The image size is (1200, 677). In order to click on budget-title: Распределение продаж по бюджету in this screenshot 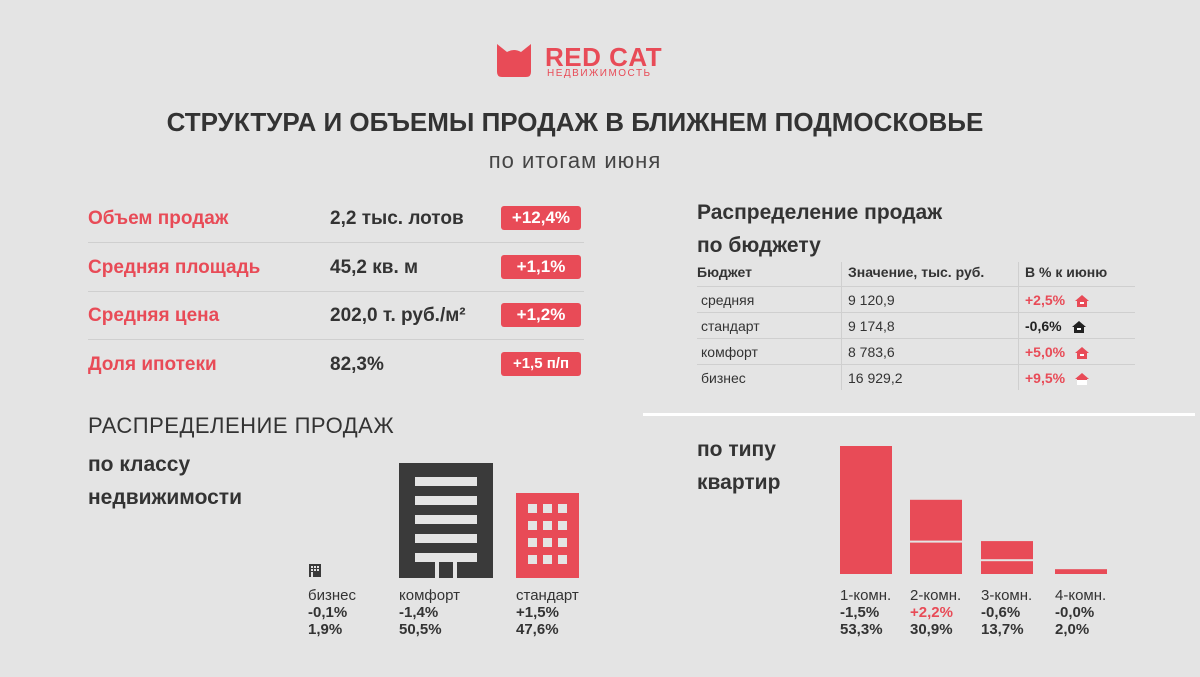, I will do `click(819, 229)`.